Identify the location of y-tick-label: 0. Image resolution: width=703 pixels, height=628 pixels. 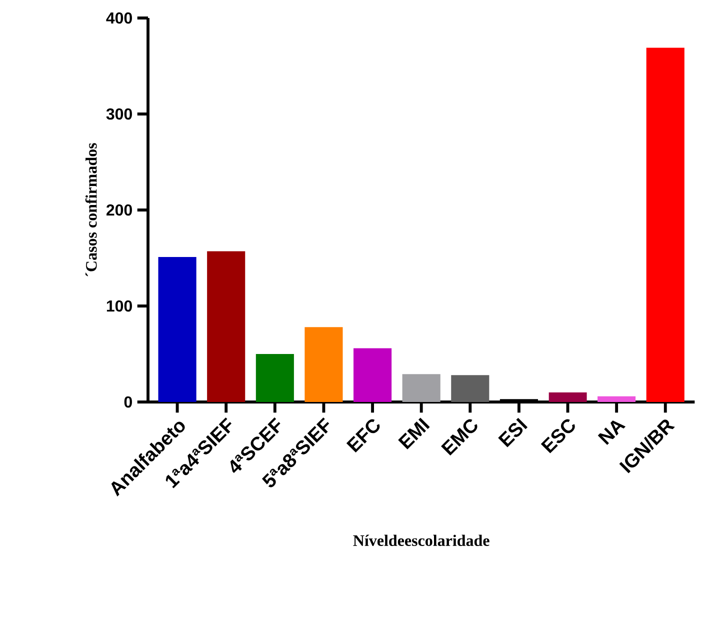
(128, 402).